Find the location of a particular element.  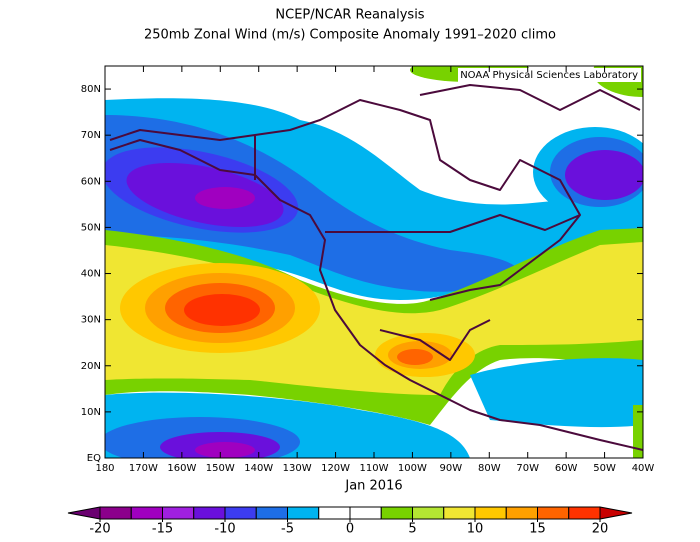

colorbar-tick-label: -10 is located at coordinates (224, 529).